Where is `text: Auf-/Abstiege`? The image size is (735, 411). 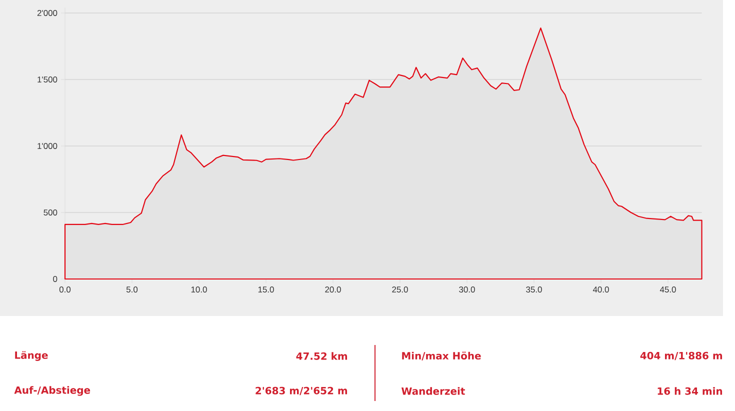 text: Auf-/Abstiege is located at coordinates (52, 391).